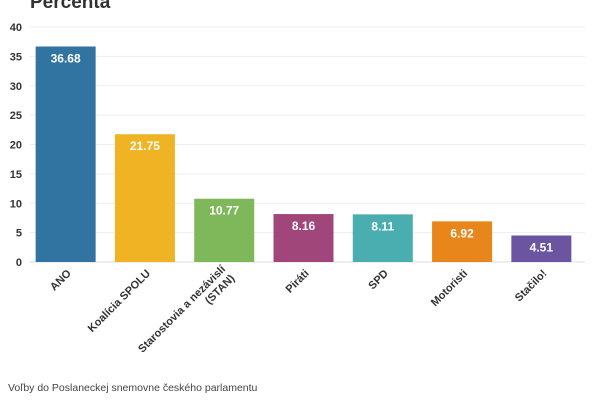 The height and width of the screenshot is (400, 600). I want to click on x-tick-label: SPD, so click(378, 280).